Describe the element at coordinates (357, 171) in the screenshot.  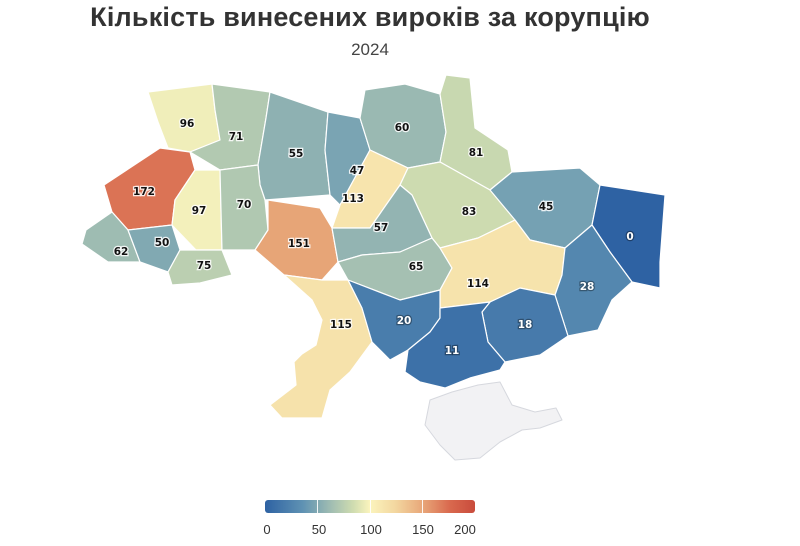
I see `label-kyiv-oblast: 47` at that location.